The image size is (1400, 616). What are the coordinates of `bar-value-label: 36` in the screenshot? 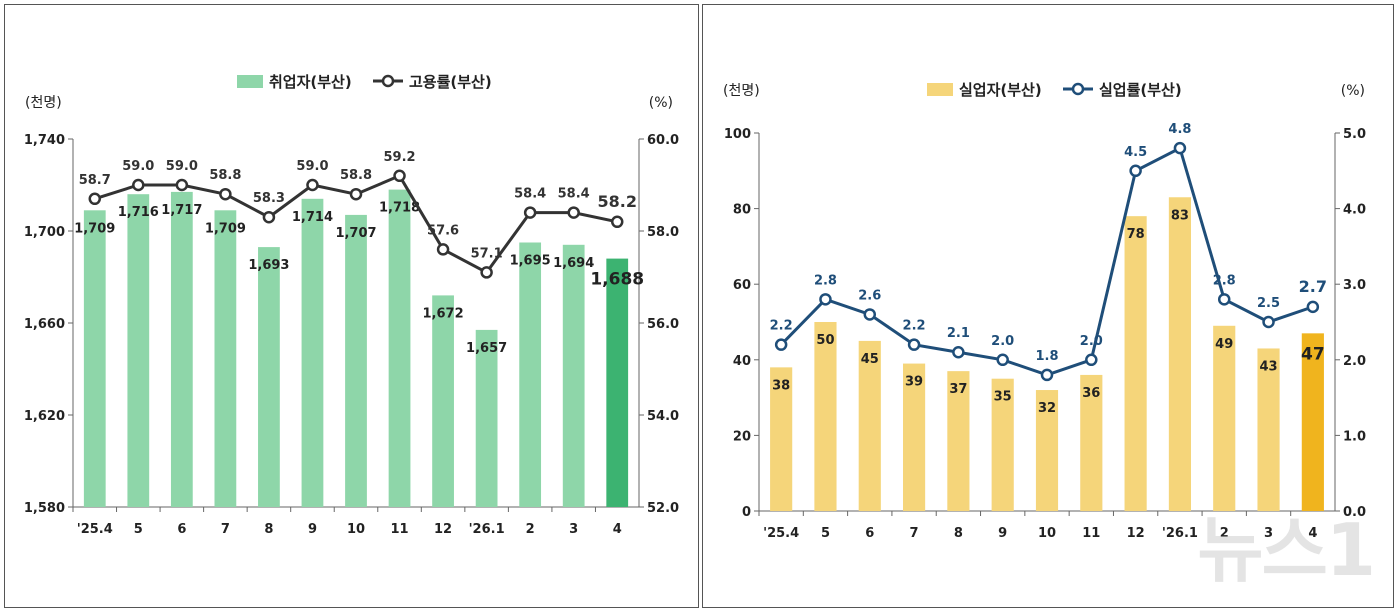 It's located at (1091, 393).